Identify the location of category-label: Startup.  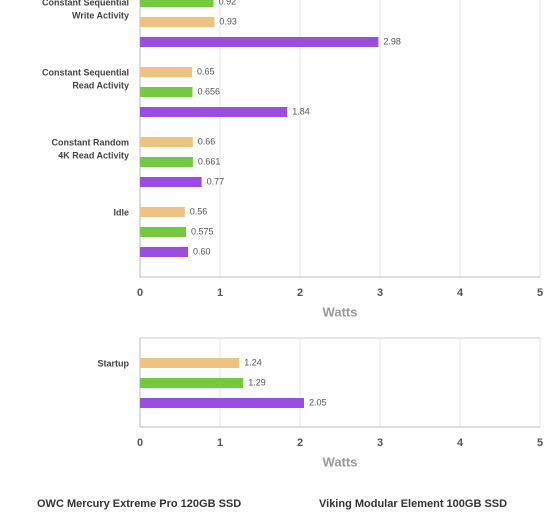
(114, 363).